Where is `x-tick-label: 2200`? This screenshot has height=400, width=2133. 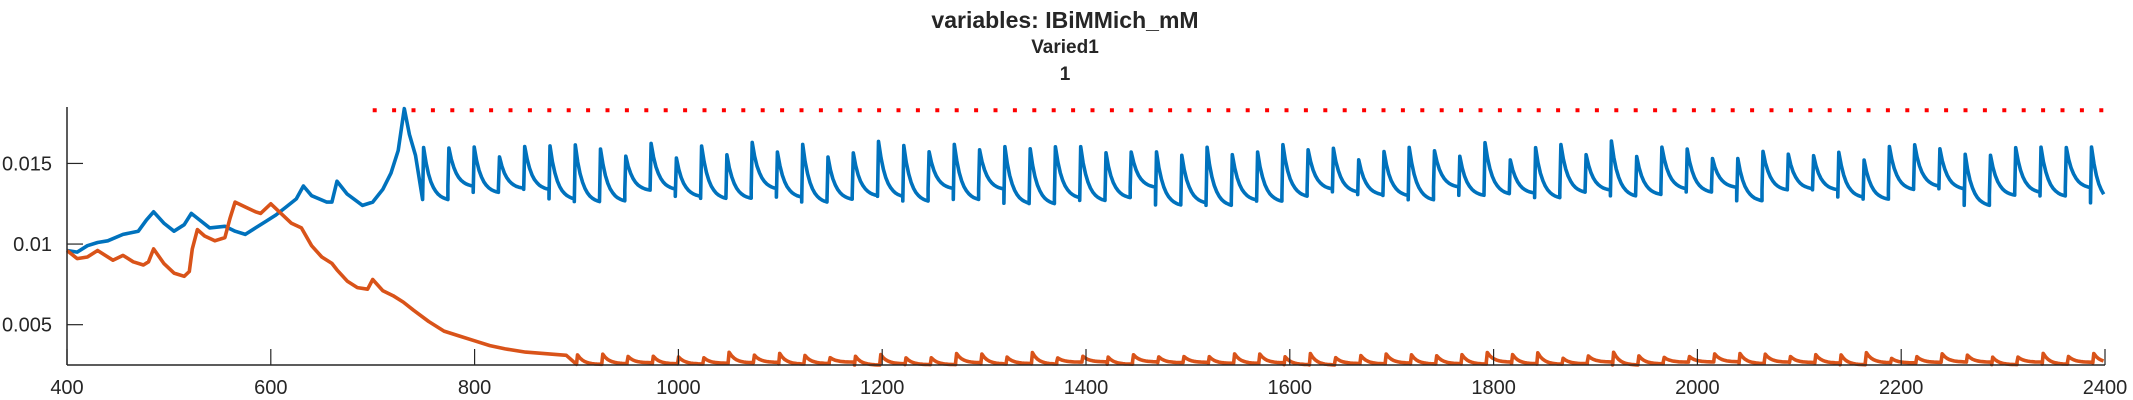 x-tick-label: 2200 is located at coordinates (1901, 388).